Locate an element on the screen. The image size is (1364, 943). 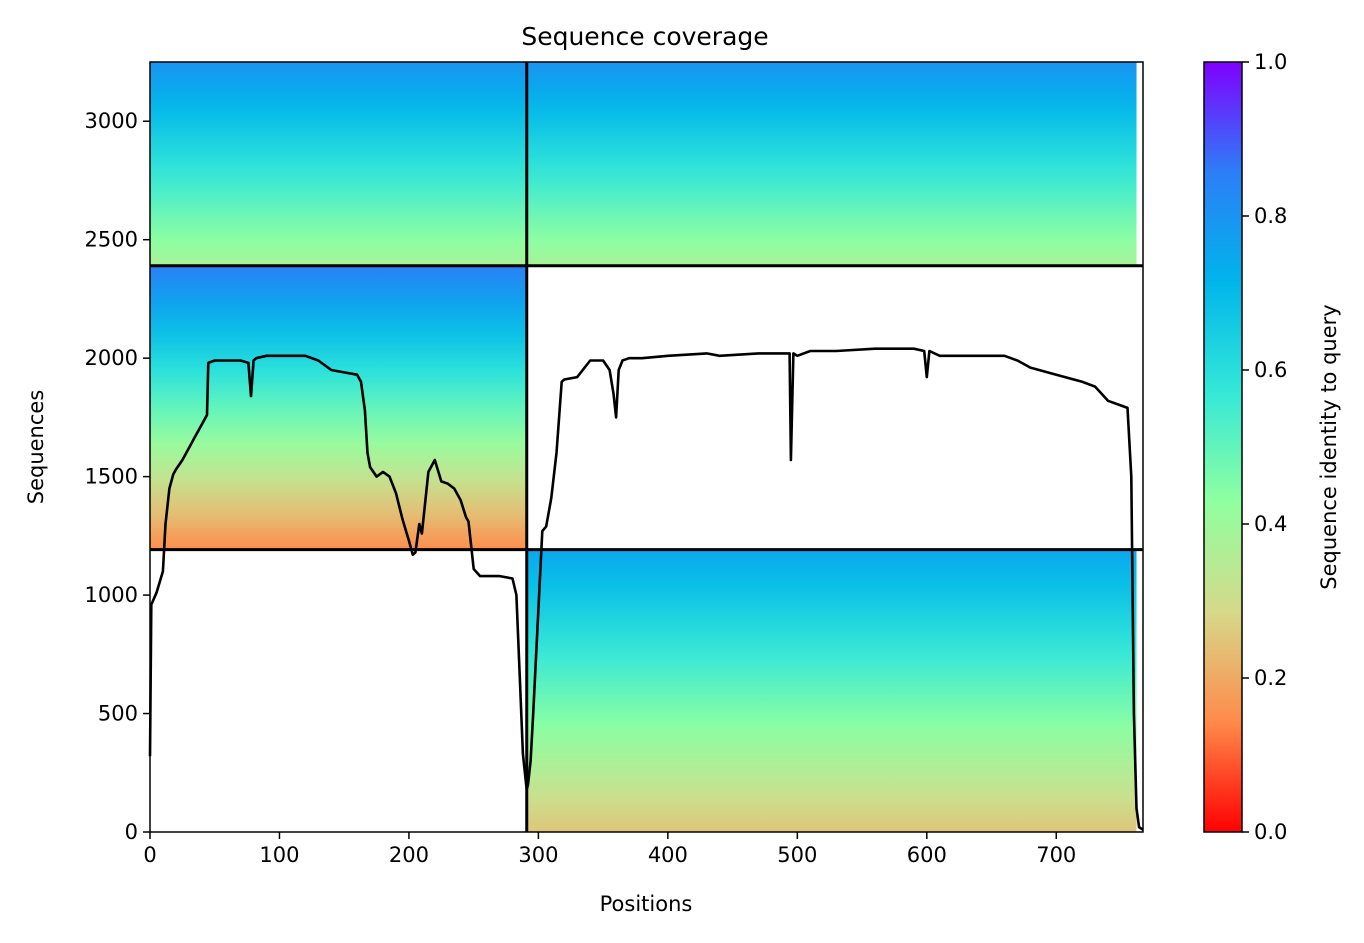
x-tick-label: 400 is located at coordinates (668, 855).